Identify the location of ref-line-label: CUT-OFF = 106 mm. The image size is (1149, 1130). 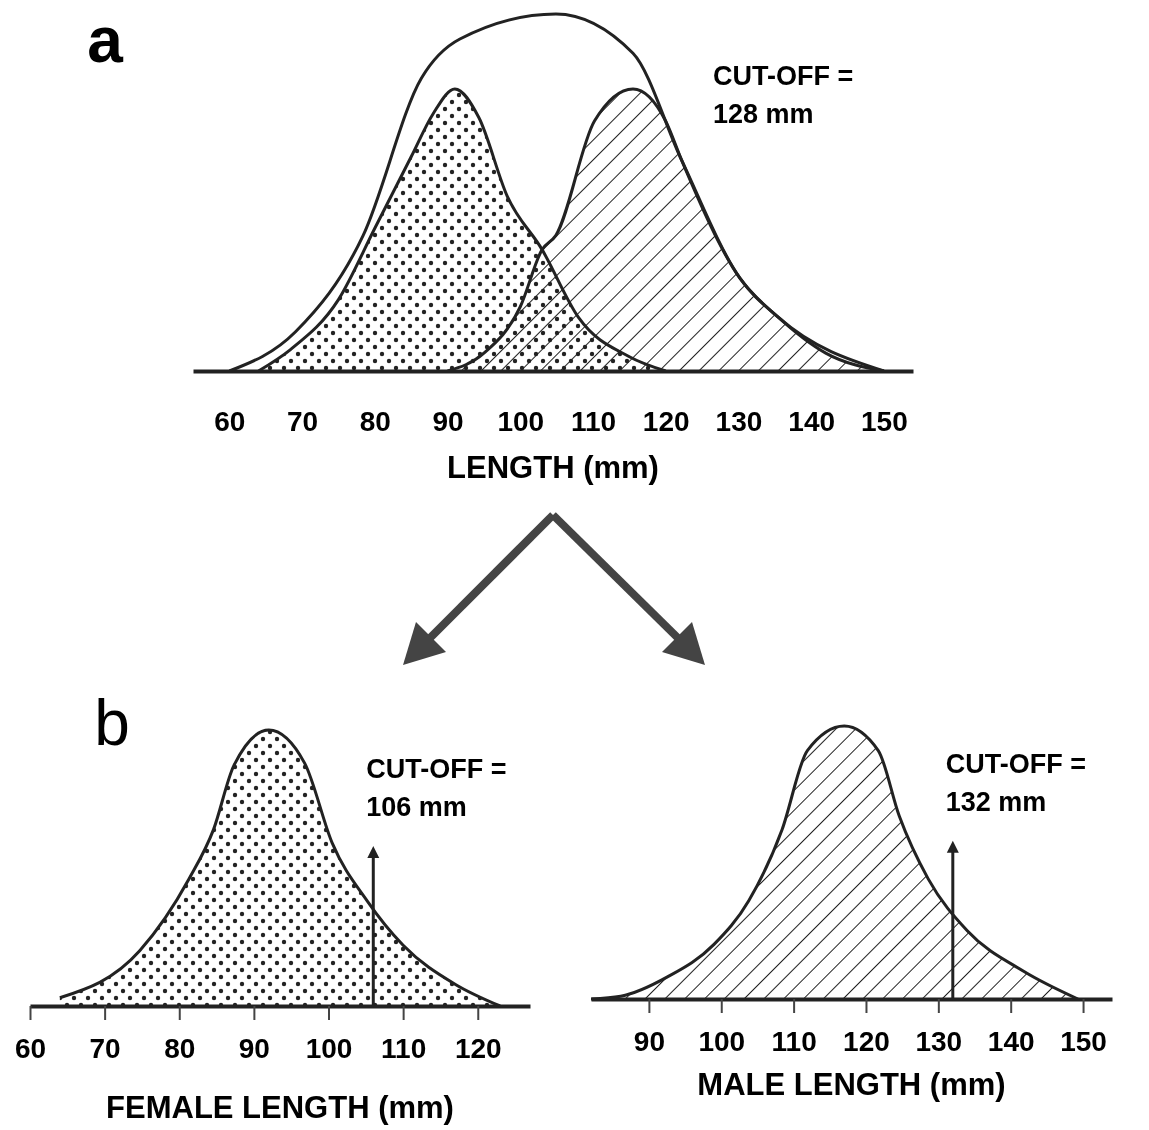
(436, 787).